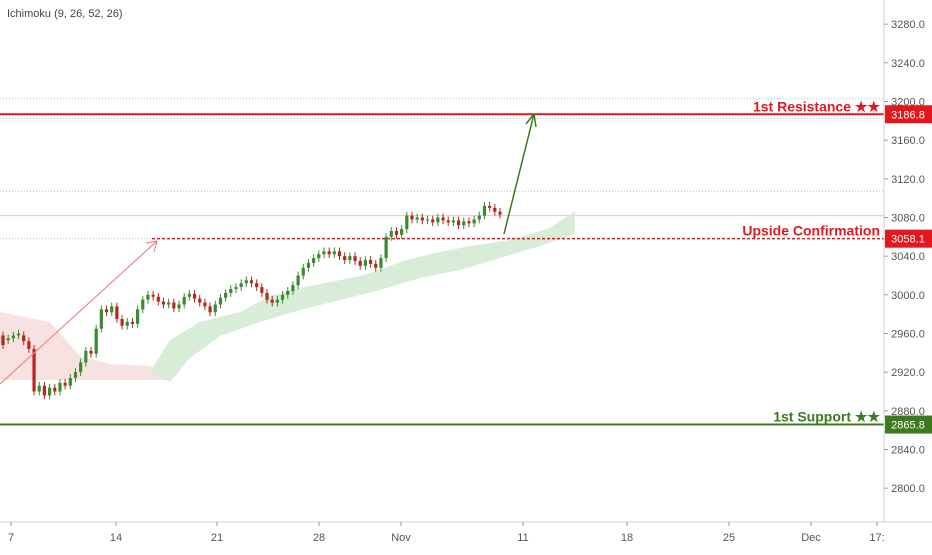 The width and height of the screenshot is (932, 555). Describe the element at coordinates (79, 312) in the screenshot. I see `trend-arrow-line` at that location.